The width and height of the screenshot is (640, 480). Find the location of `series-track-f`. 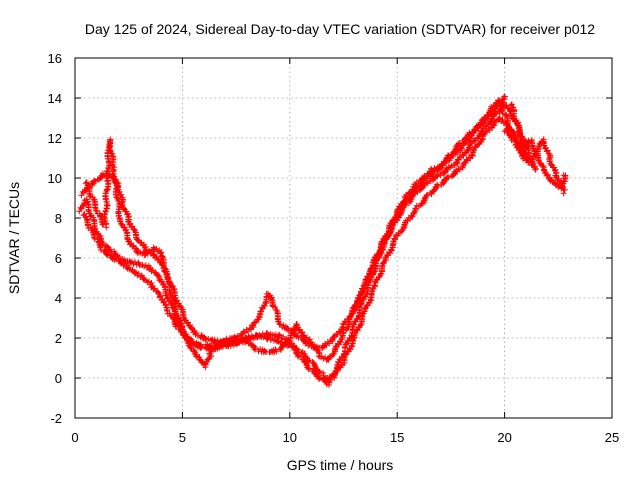

series-track-f is located at coordinates (538, 146).